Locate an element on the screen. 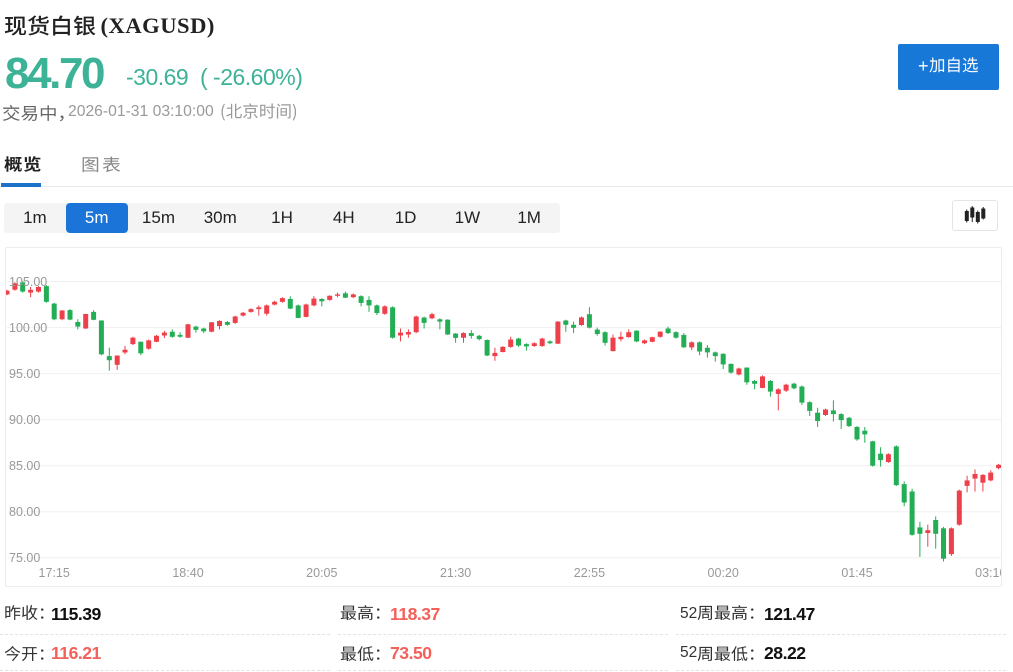 This screenshot has width=1013, height=672. svg-text: 21:30 is located at coordinates (455, 573).